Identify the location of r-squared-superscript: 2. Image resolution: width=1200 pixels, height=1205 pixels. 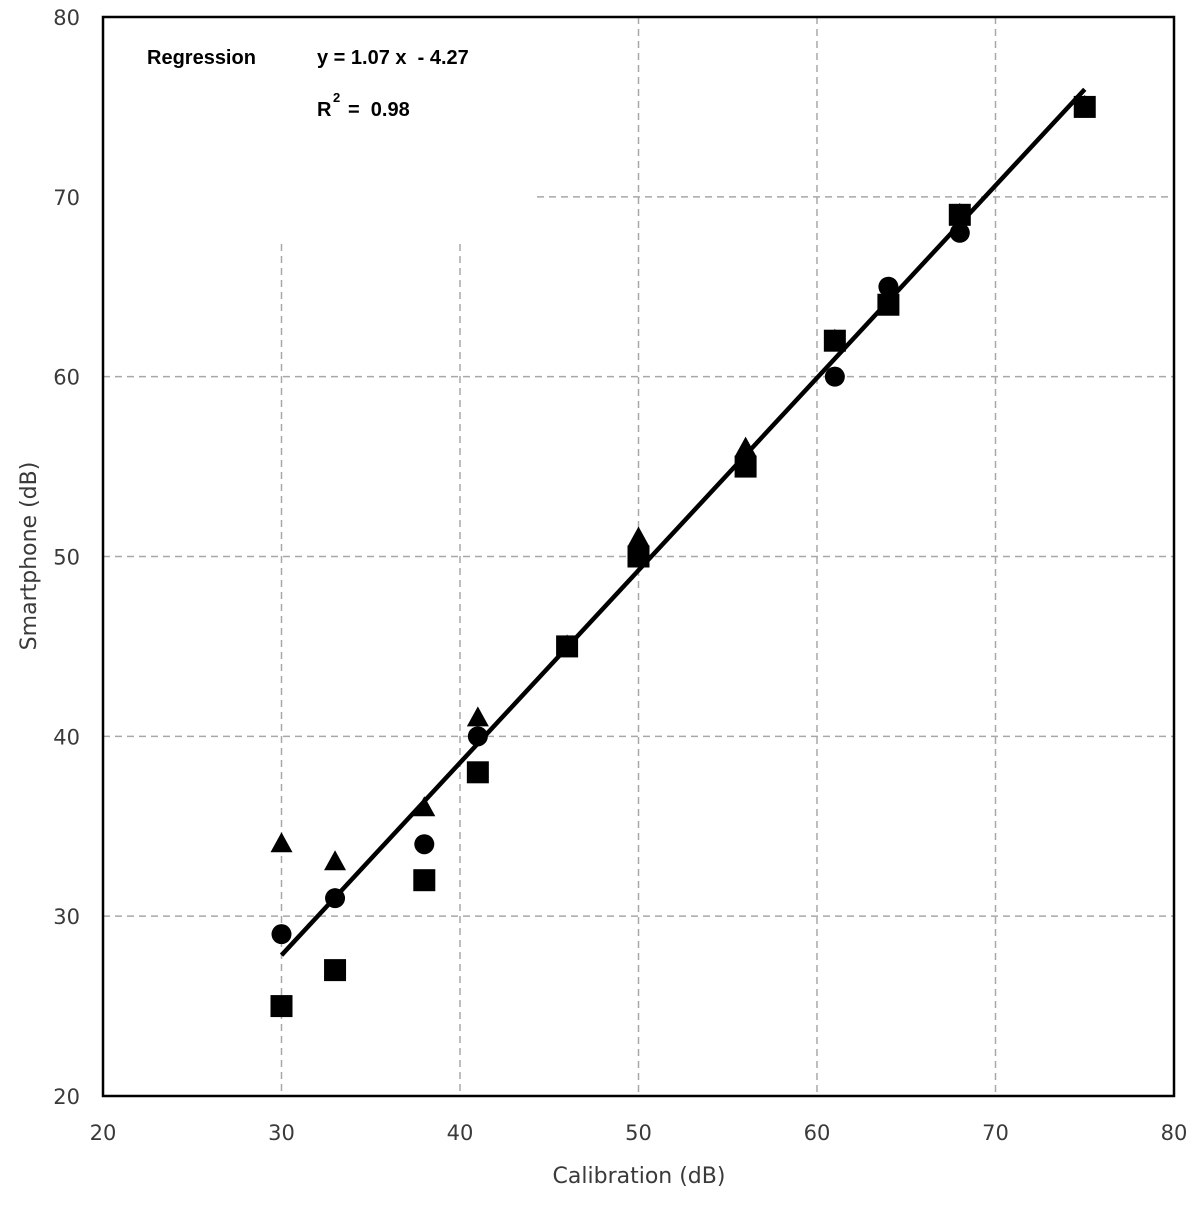
(336, 97).